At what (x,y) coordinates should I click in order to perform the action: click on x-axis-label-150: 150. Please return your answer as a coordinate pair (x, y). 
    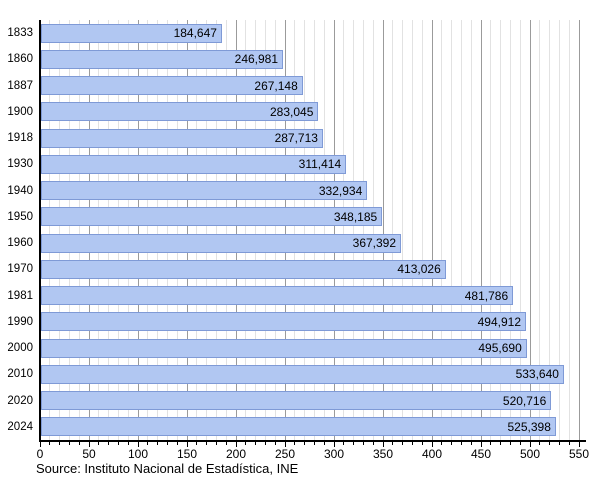
    Looking at the image, I should click on (187, 454).